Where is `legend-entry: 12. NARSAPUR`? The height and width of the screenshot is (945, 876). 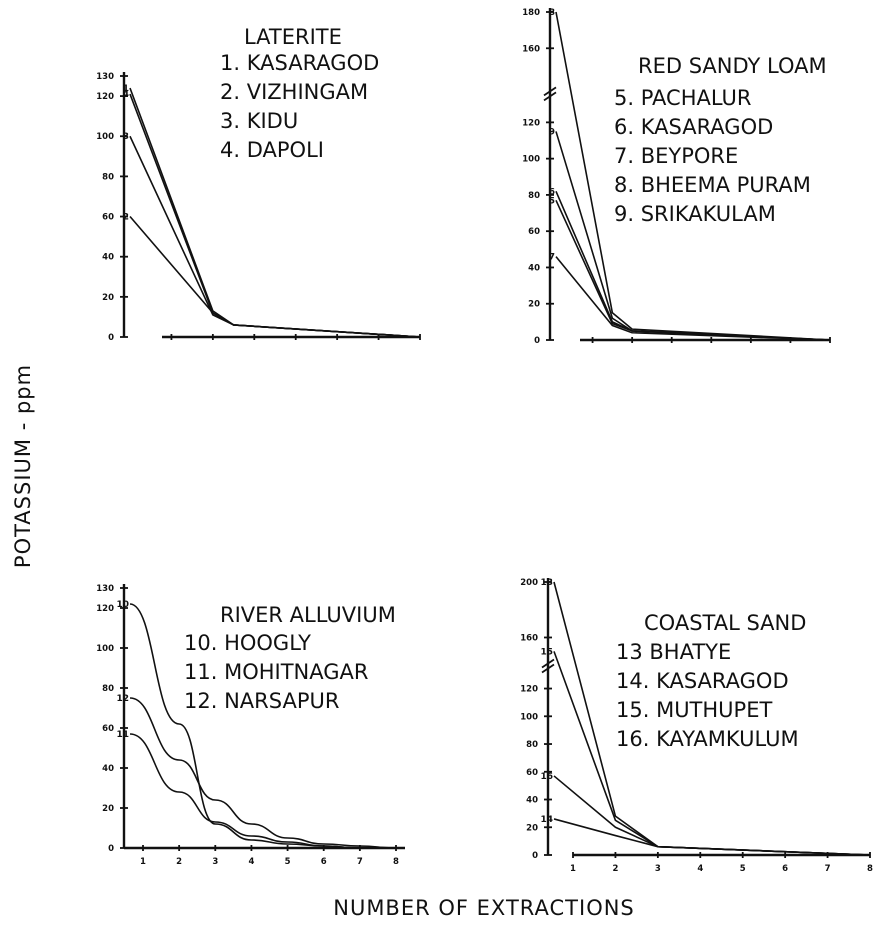
legend-entry: 12. NARSAPUR is located at coordinates (261, 701).